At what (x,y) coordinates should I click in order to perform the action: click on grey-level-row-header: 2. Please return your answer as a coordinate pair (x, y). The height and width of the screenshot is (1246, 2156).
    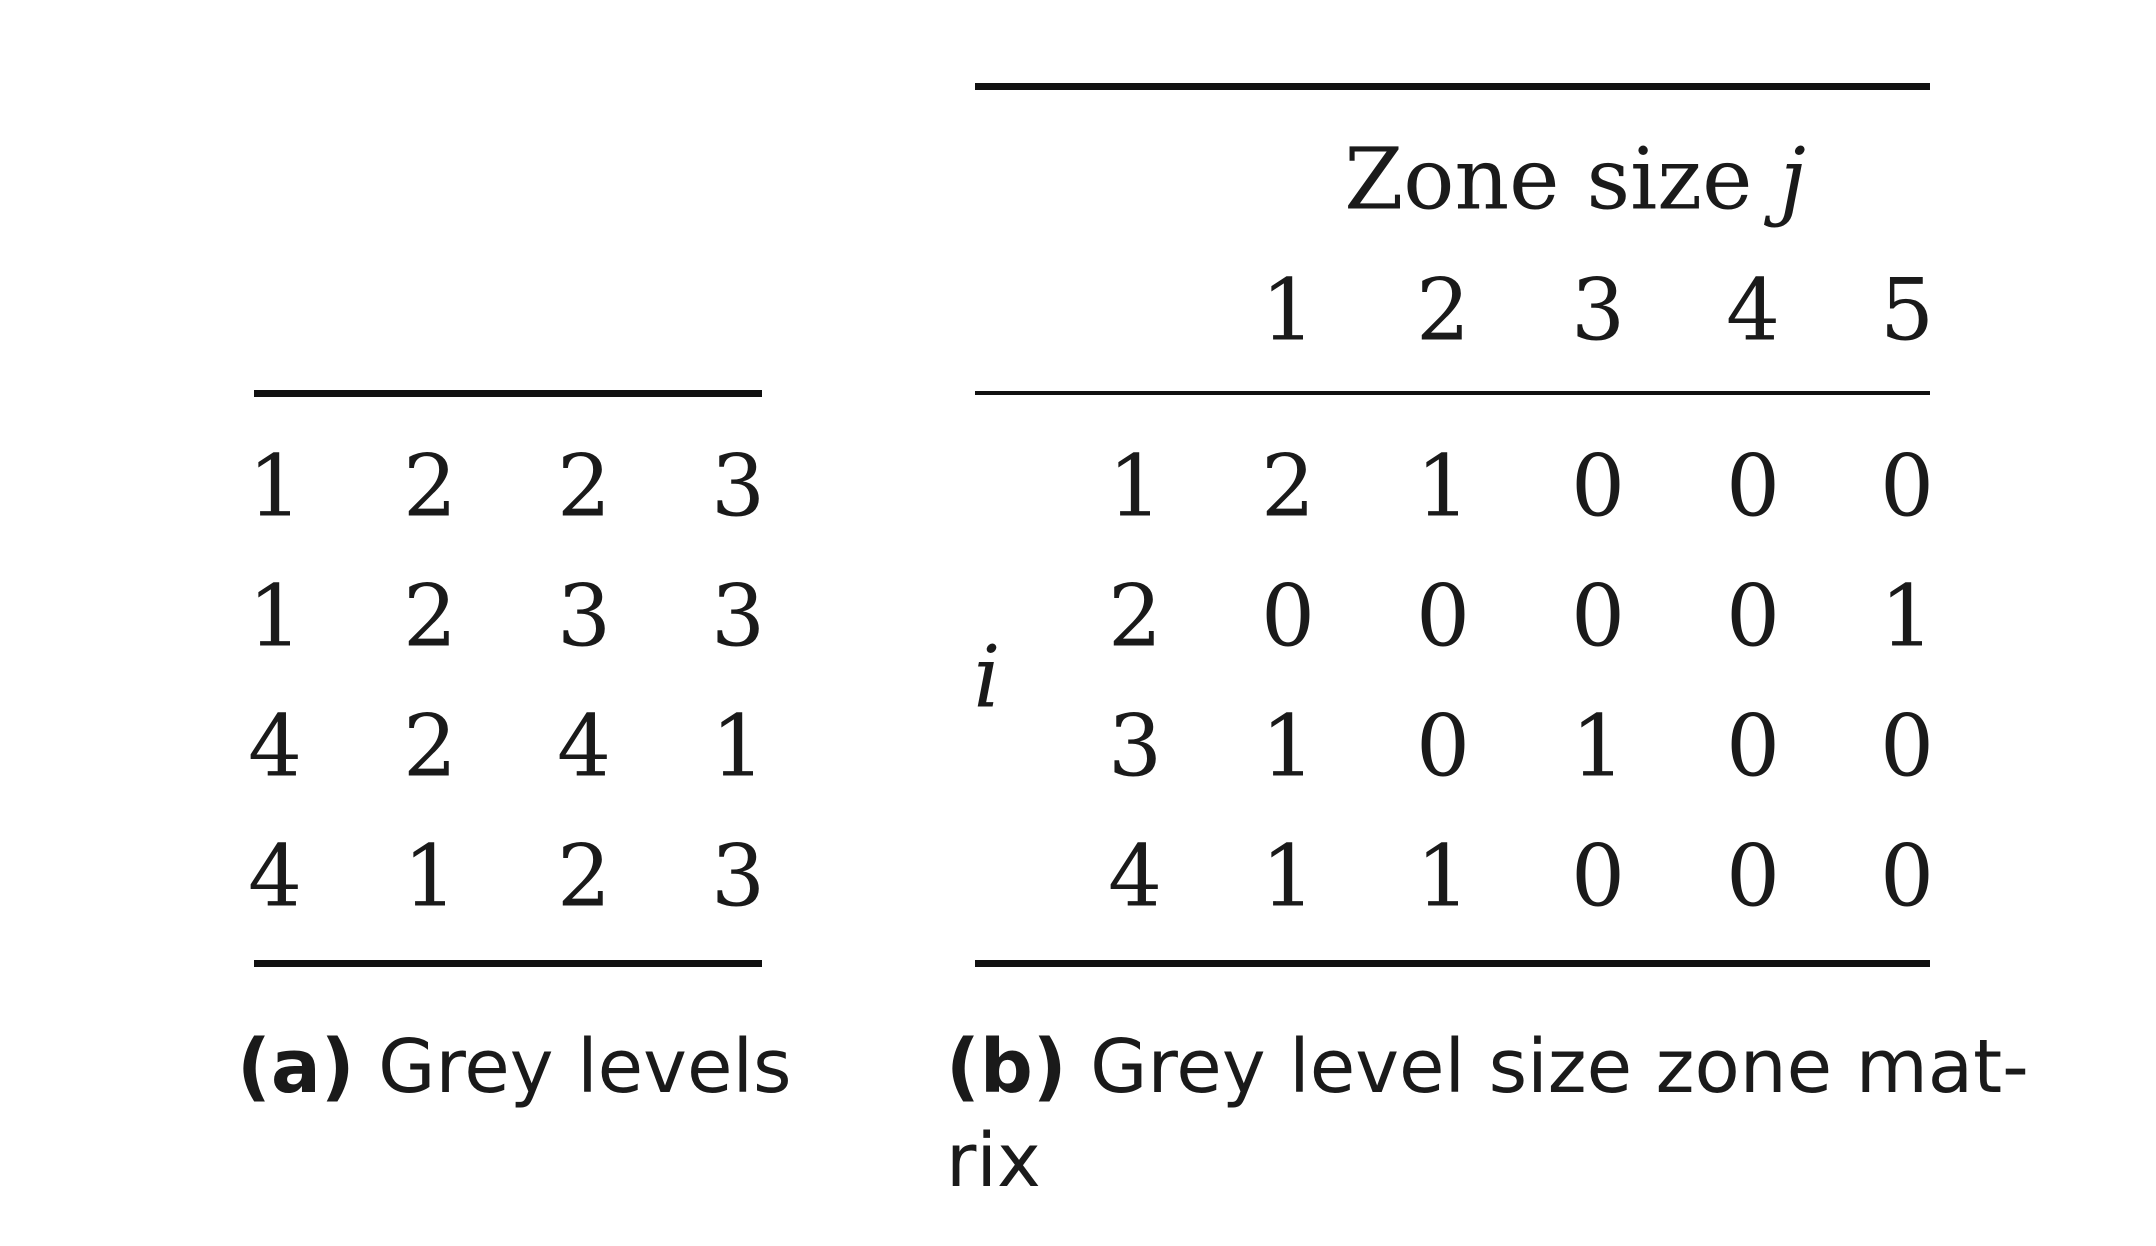
    Looking at the image, I should click on (1135, 617).